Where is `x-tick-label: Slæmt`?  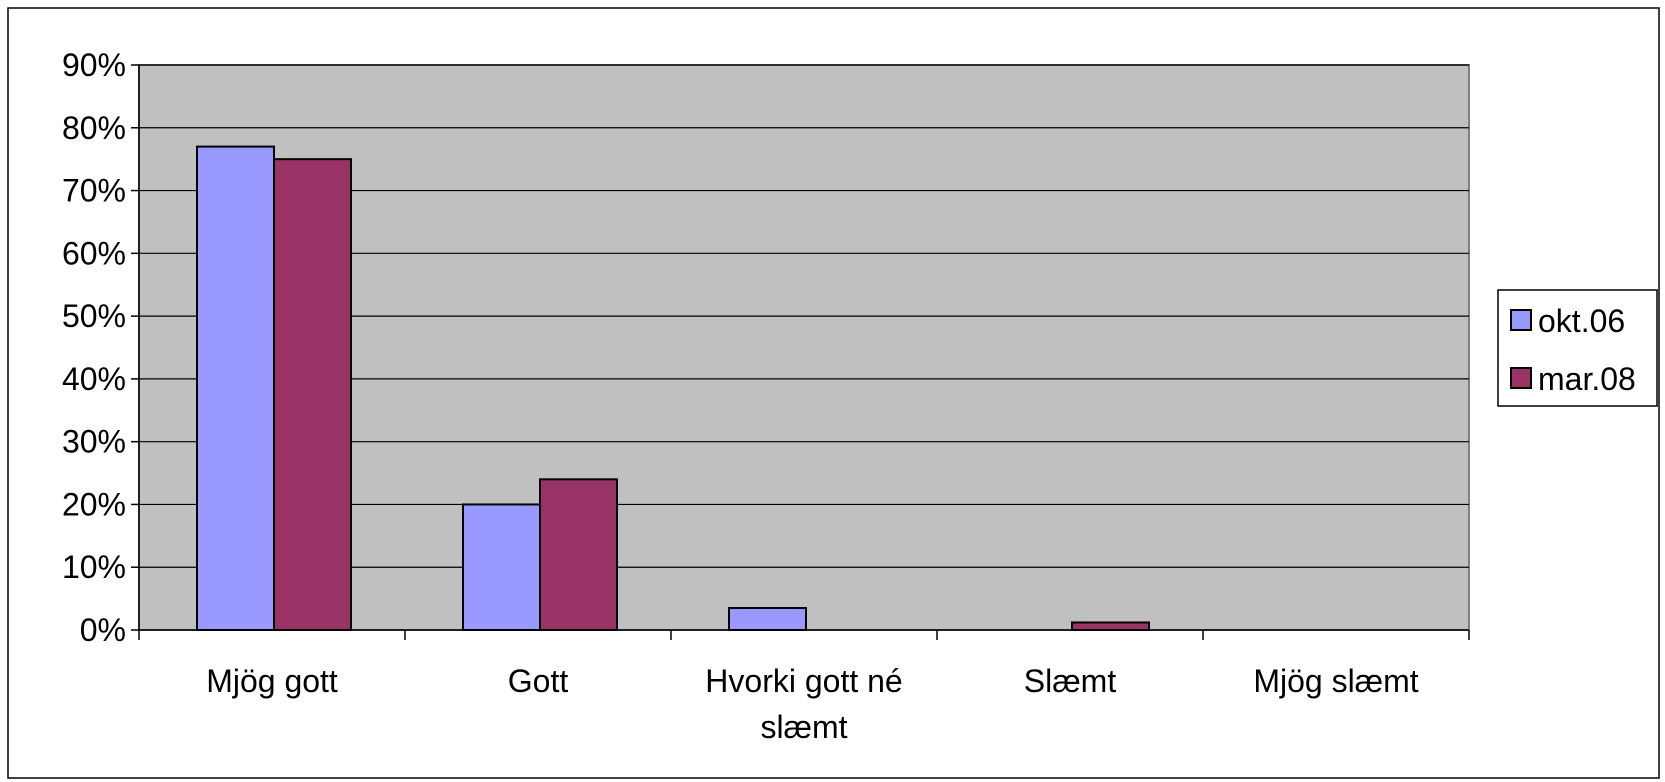
x-tick-label: Slæmt is located at coordinates (1070, 681).